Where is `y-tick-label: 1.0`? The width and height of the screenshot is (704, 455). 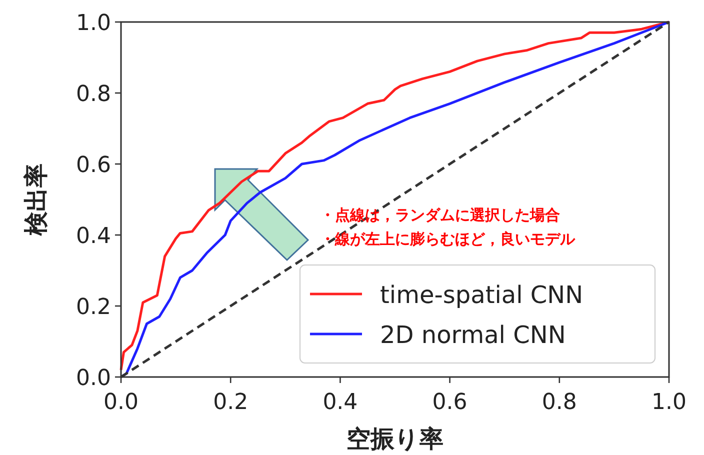 y-tick-label: 1.0 is located at coordinates (93, 23).